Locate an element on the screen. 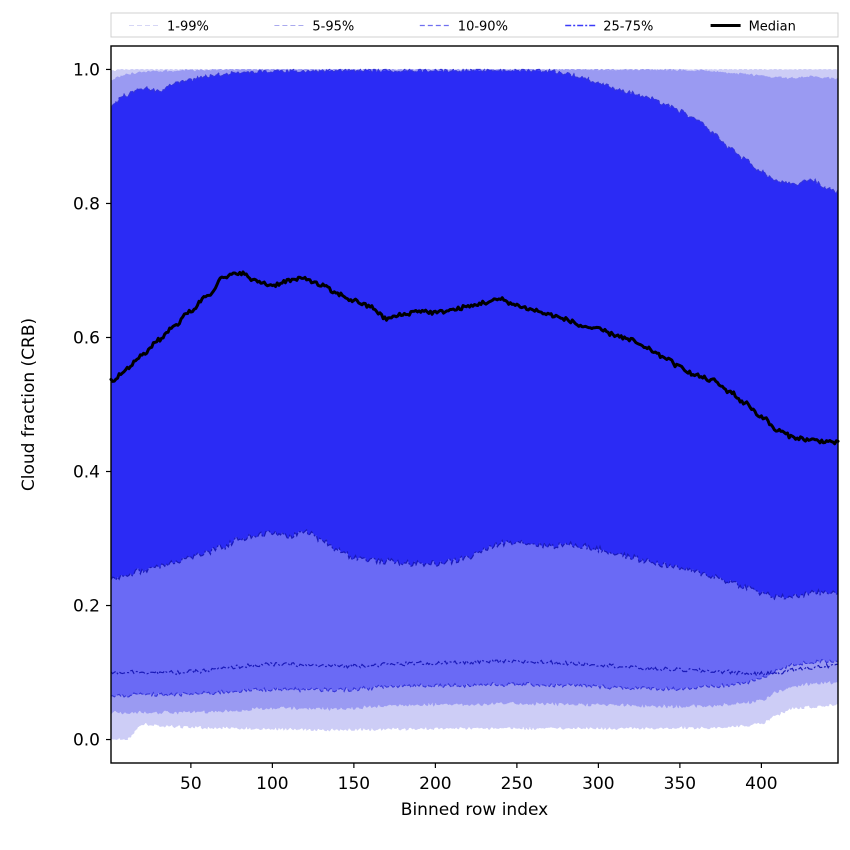 Image resolution: width=850 pixels, height=850 pixels. p25-edge-line is located at coordinates (474, 668).